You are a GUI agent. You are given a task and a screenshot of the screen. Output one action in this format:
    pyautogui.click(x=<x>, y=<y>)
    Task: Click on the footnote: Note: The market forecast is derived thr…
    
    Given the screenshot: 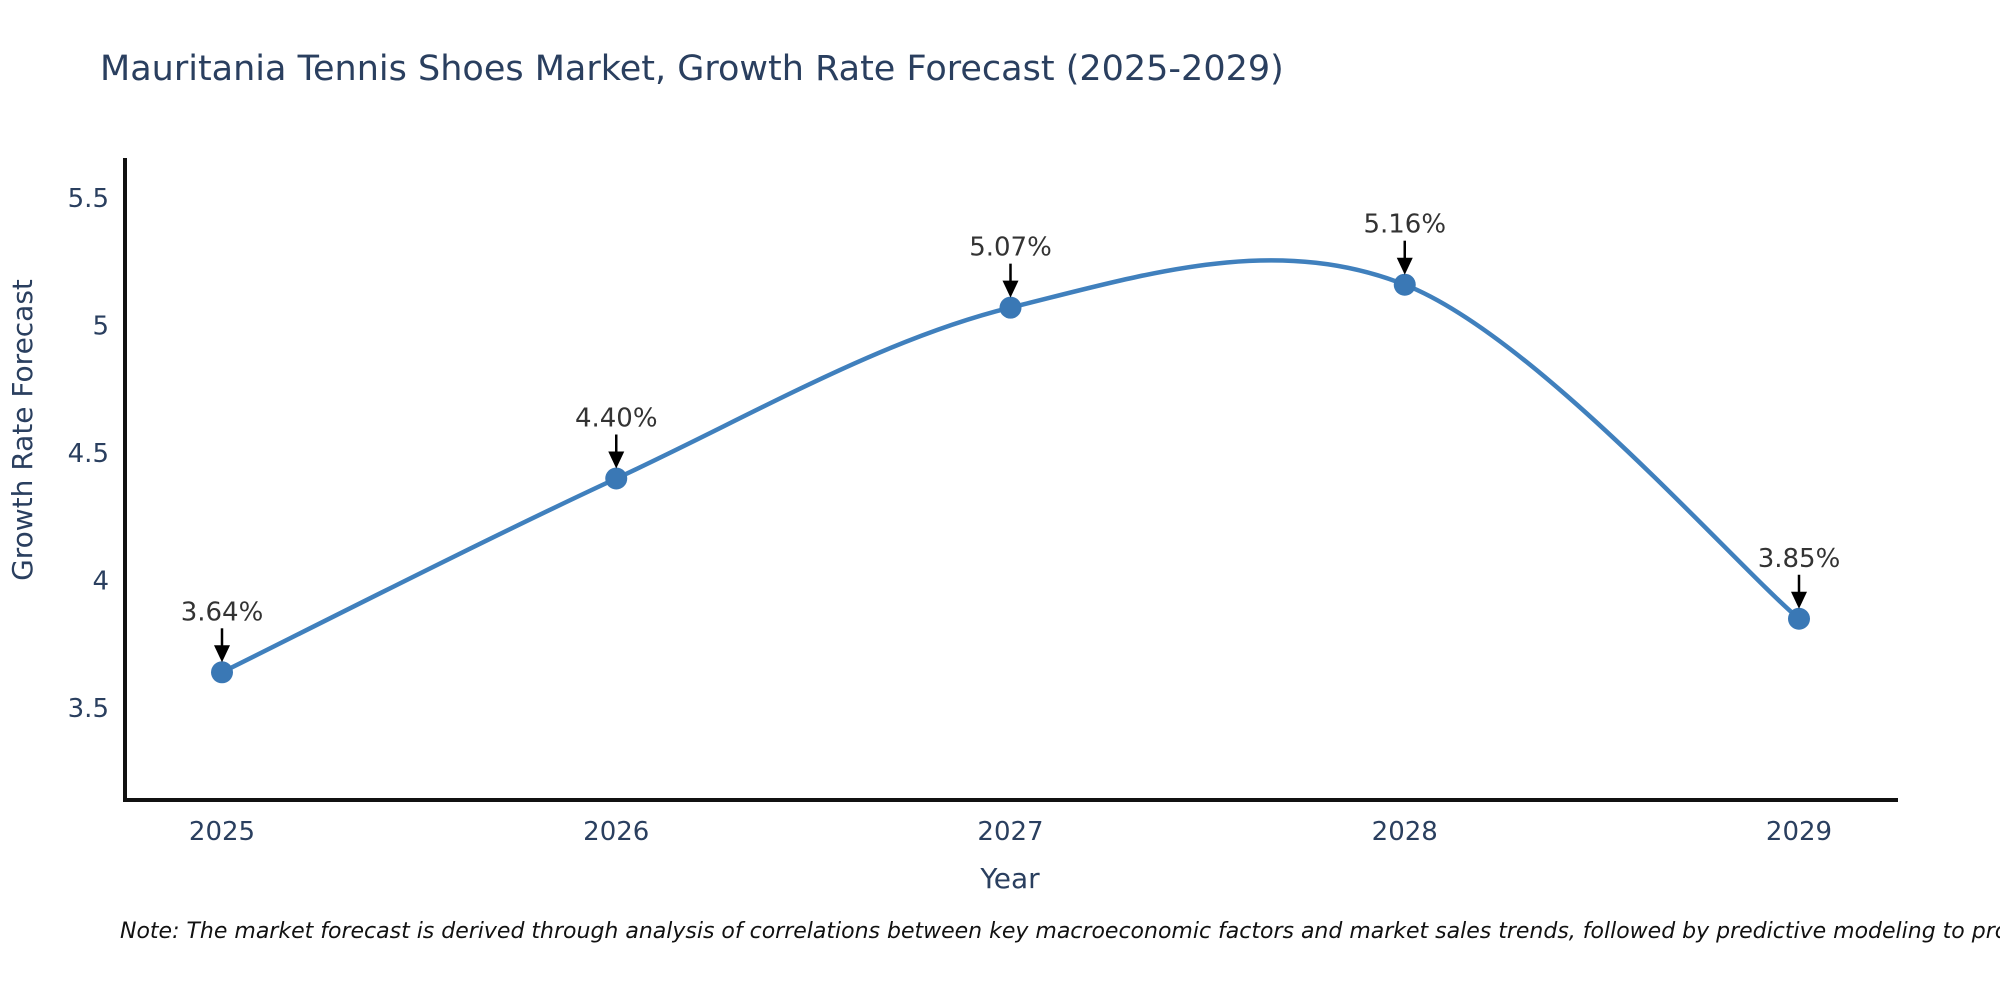 What is the action you would take?
    pyautogui.click(x=1060, y=931)
    